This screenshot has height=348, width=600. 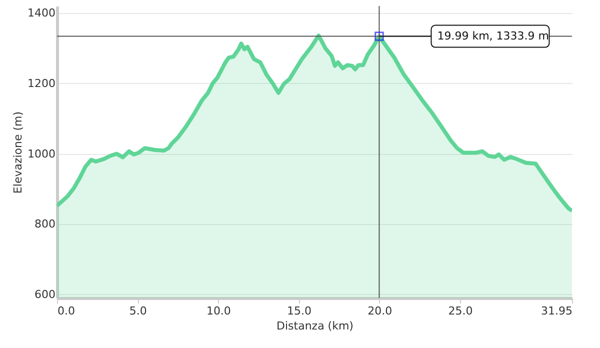 What do you see at coordinates (380, 311) in the screenshot?
I see `x-tick-label: 20.0` at bounding box center [380, 311].